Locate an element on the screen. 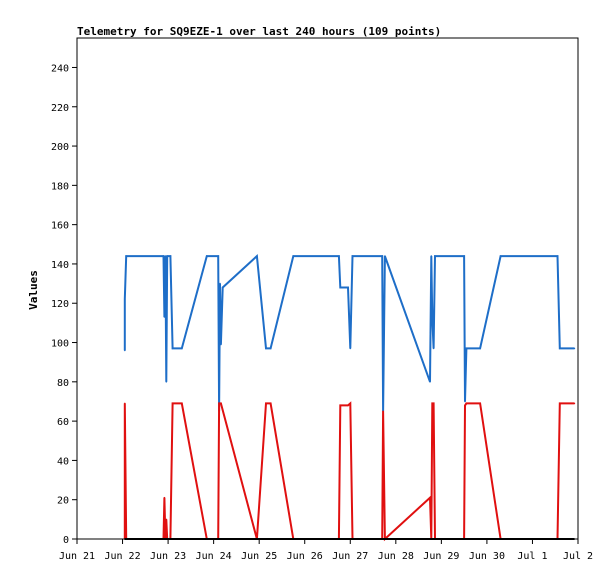  y-tick-label: 200 is located at coordinates (60, 147).